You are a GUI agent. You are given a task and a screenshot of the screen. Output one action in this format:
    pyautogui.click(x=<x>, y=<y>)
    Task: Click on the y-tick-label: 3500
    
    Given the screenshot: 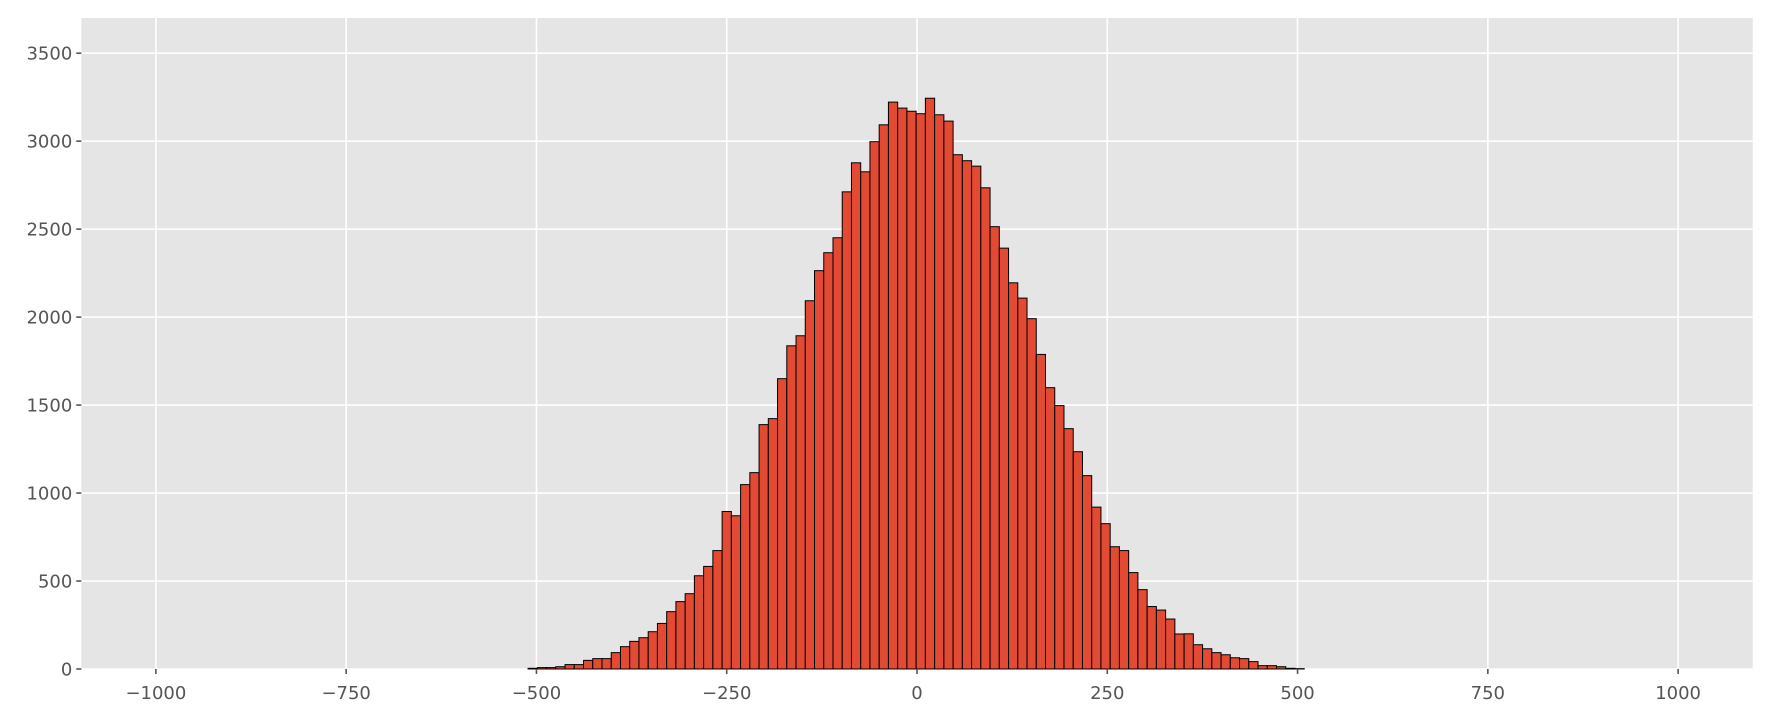 What is the action you would take?
    pyautogui.click(x=49, y=54)
    